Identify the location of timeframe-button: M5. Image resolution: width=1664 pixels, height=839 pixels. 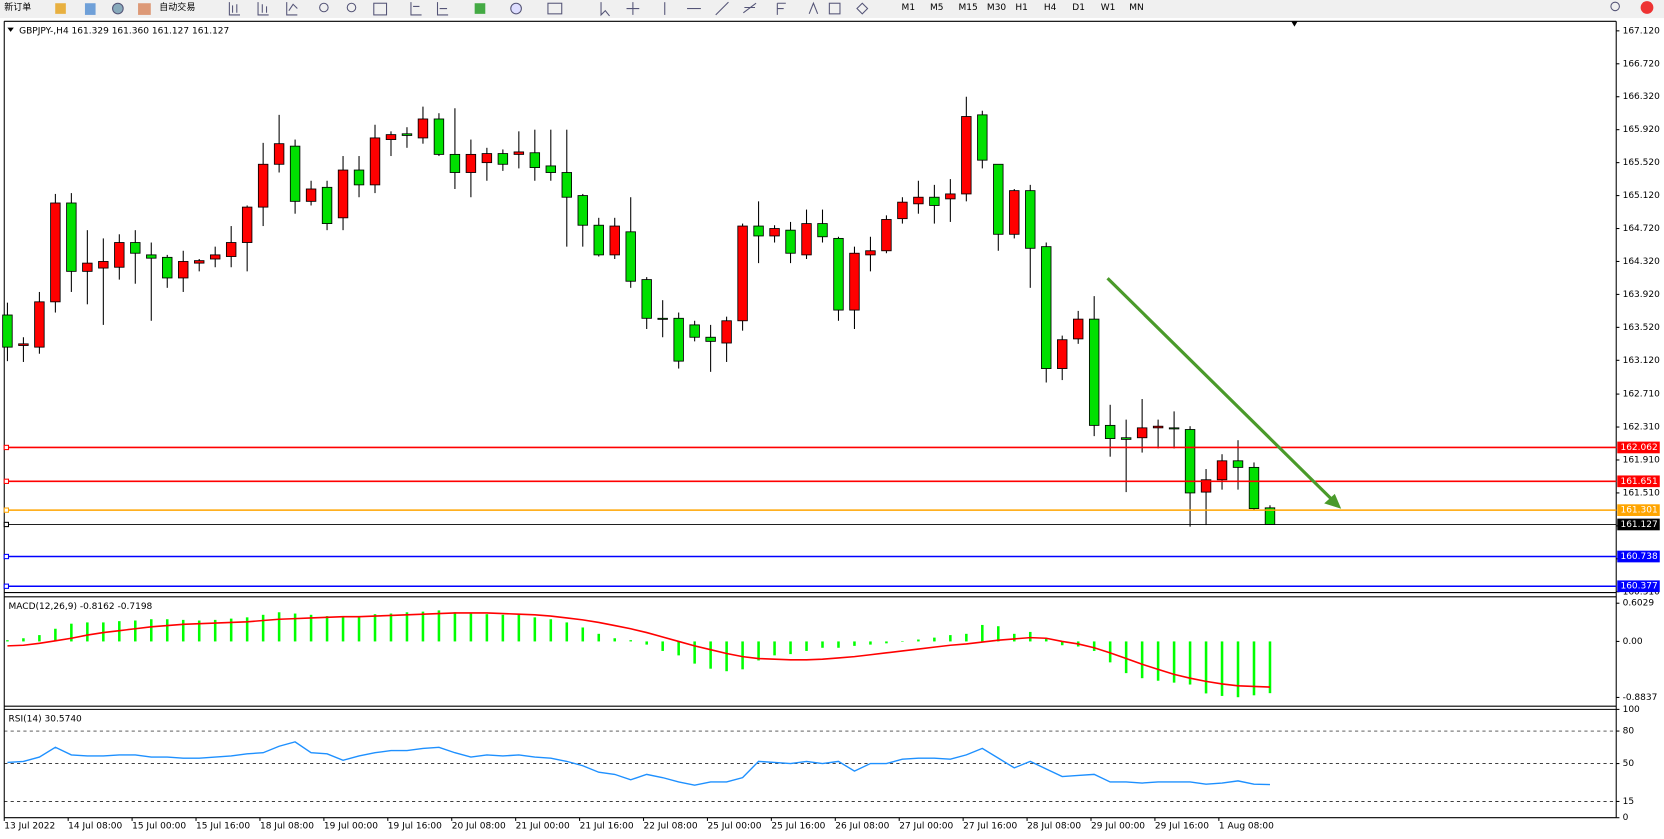
(937, 8).